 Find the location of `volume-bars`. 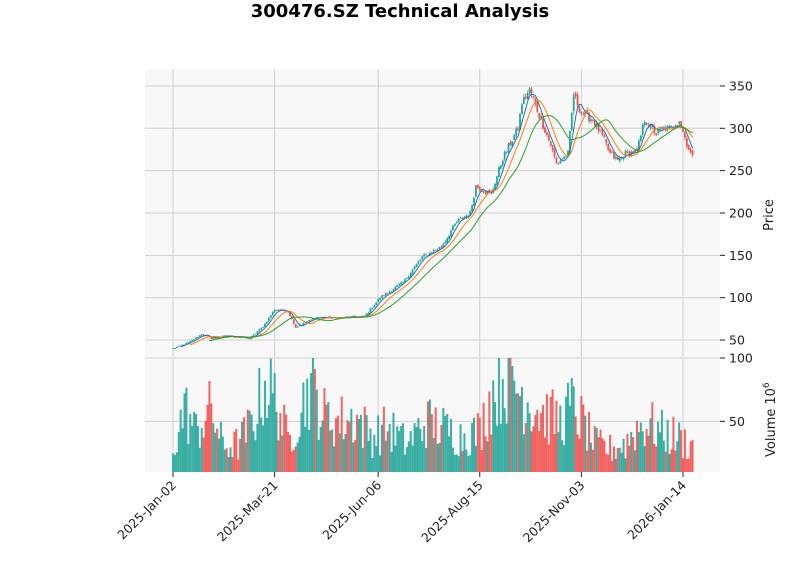

volume-bars is located at coordinates (433, 415).